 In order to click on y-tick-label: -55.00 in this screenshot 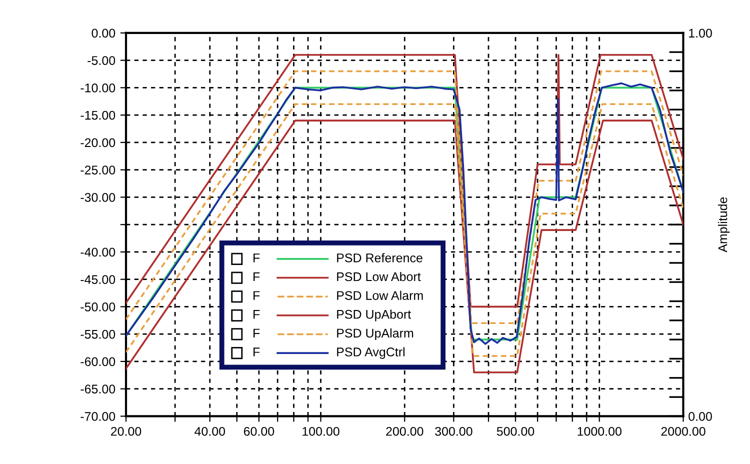, I will do `click(98, 334)`.